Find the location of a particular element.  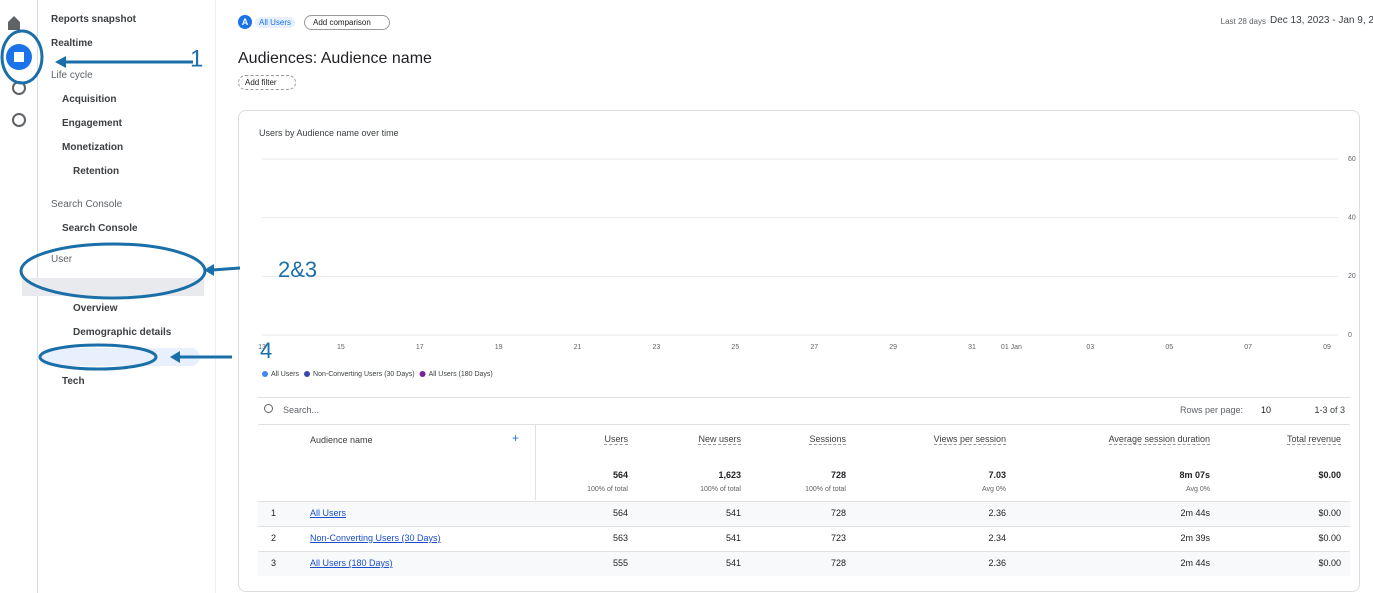

audience-link: All Users (180 Days) is located at coordinates (351, 563).